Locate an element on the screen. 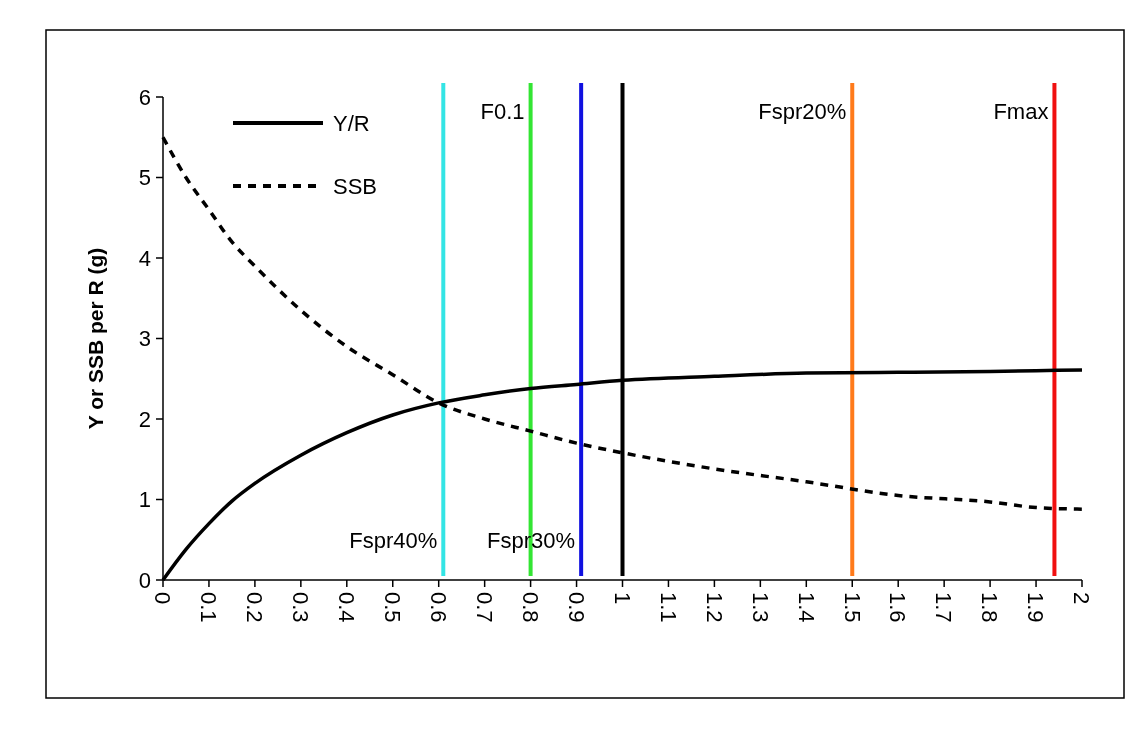 The width and height of the screenshot is (1143, 735). ref-line-label: Fmax is located at coordinates (1021, 111).